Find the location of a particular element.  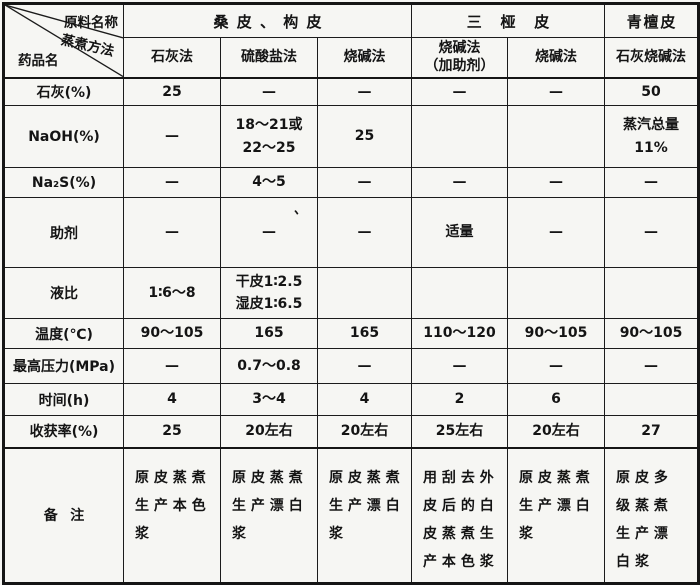

value-cell: 0.7～0.8 is located at coordinates (269, 366).